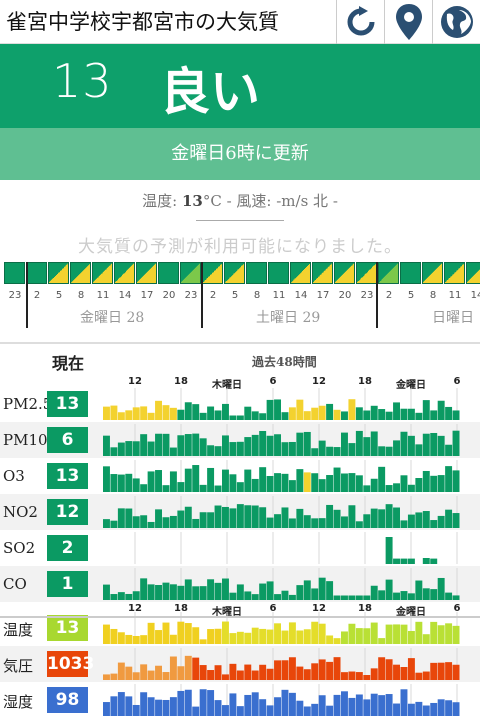 The image size is (480, 716). I want to click on history-row-no2: NO2 12, so click(240, 512).